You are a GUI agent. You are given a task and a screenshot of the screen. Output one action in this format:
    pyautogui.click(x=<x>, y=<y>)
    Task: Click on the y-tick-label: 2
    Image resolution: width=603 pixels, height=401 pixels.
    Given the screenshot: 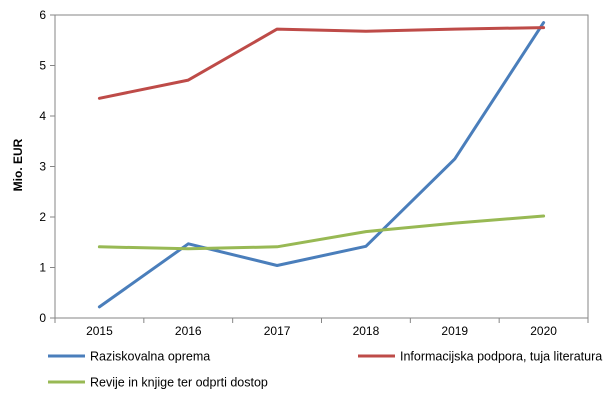 What is the action you would take?
    pyautogui.click(x=42, y=217)
    